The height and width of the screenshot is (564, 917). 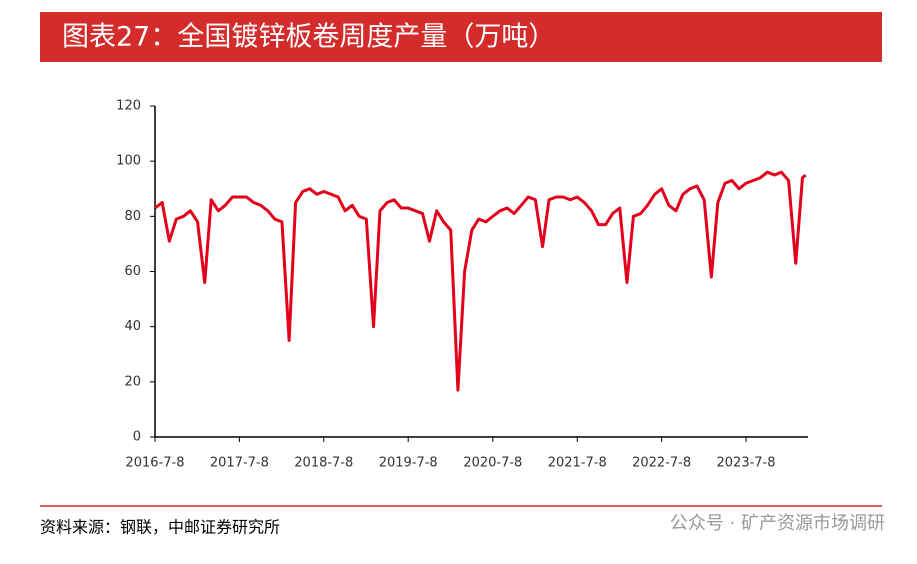 I want to click on y-tick-label: 60, so click(x=132, y=271).